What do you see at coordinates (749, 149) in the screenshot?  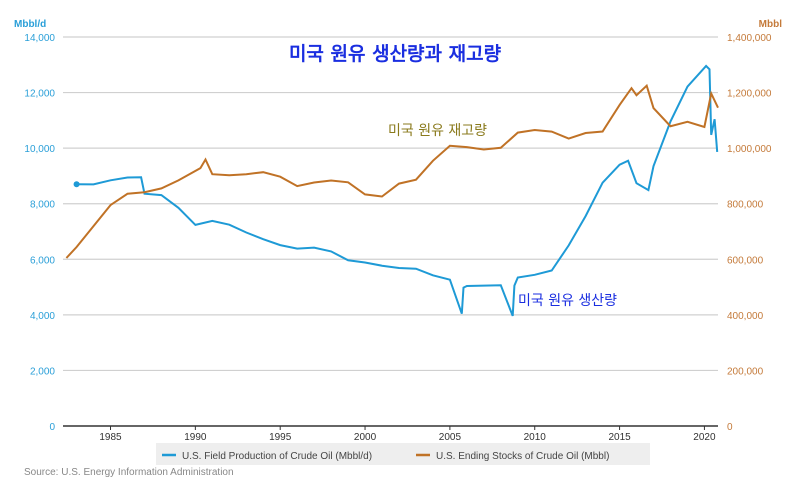 I see `right-tick-label: 1,000,000` at bounding box center [749, 149].